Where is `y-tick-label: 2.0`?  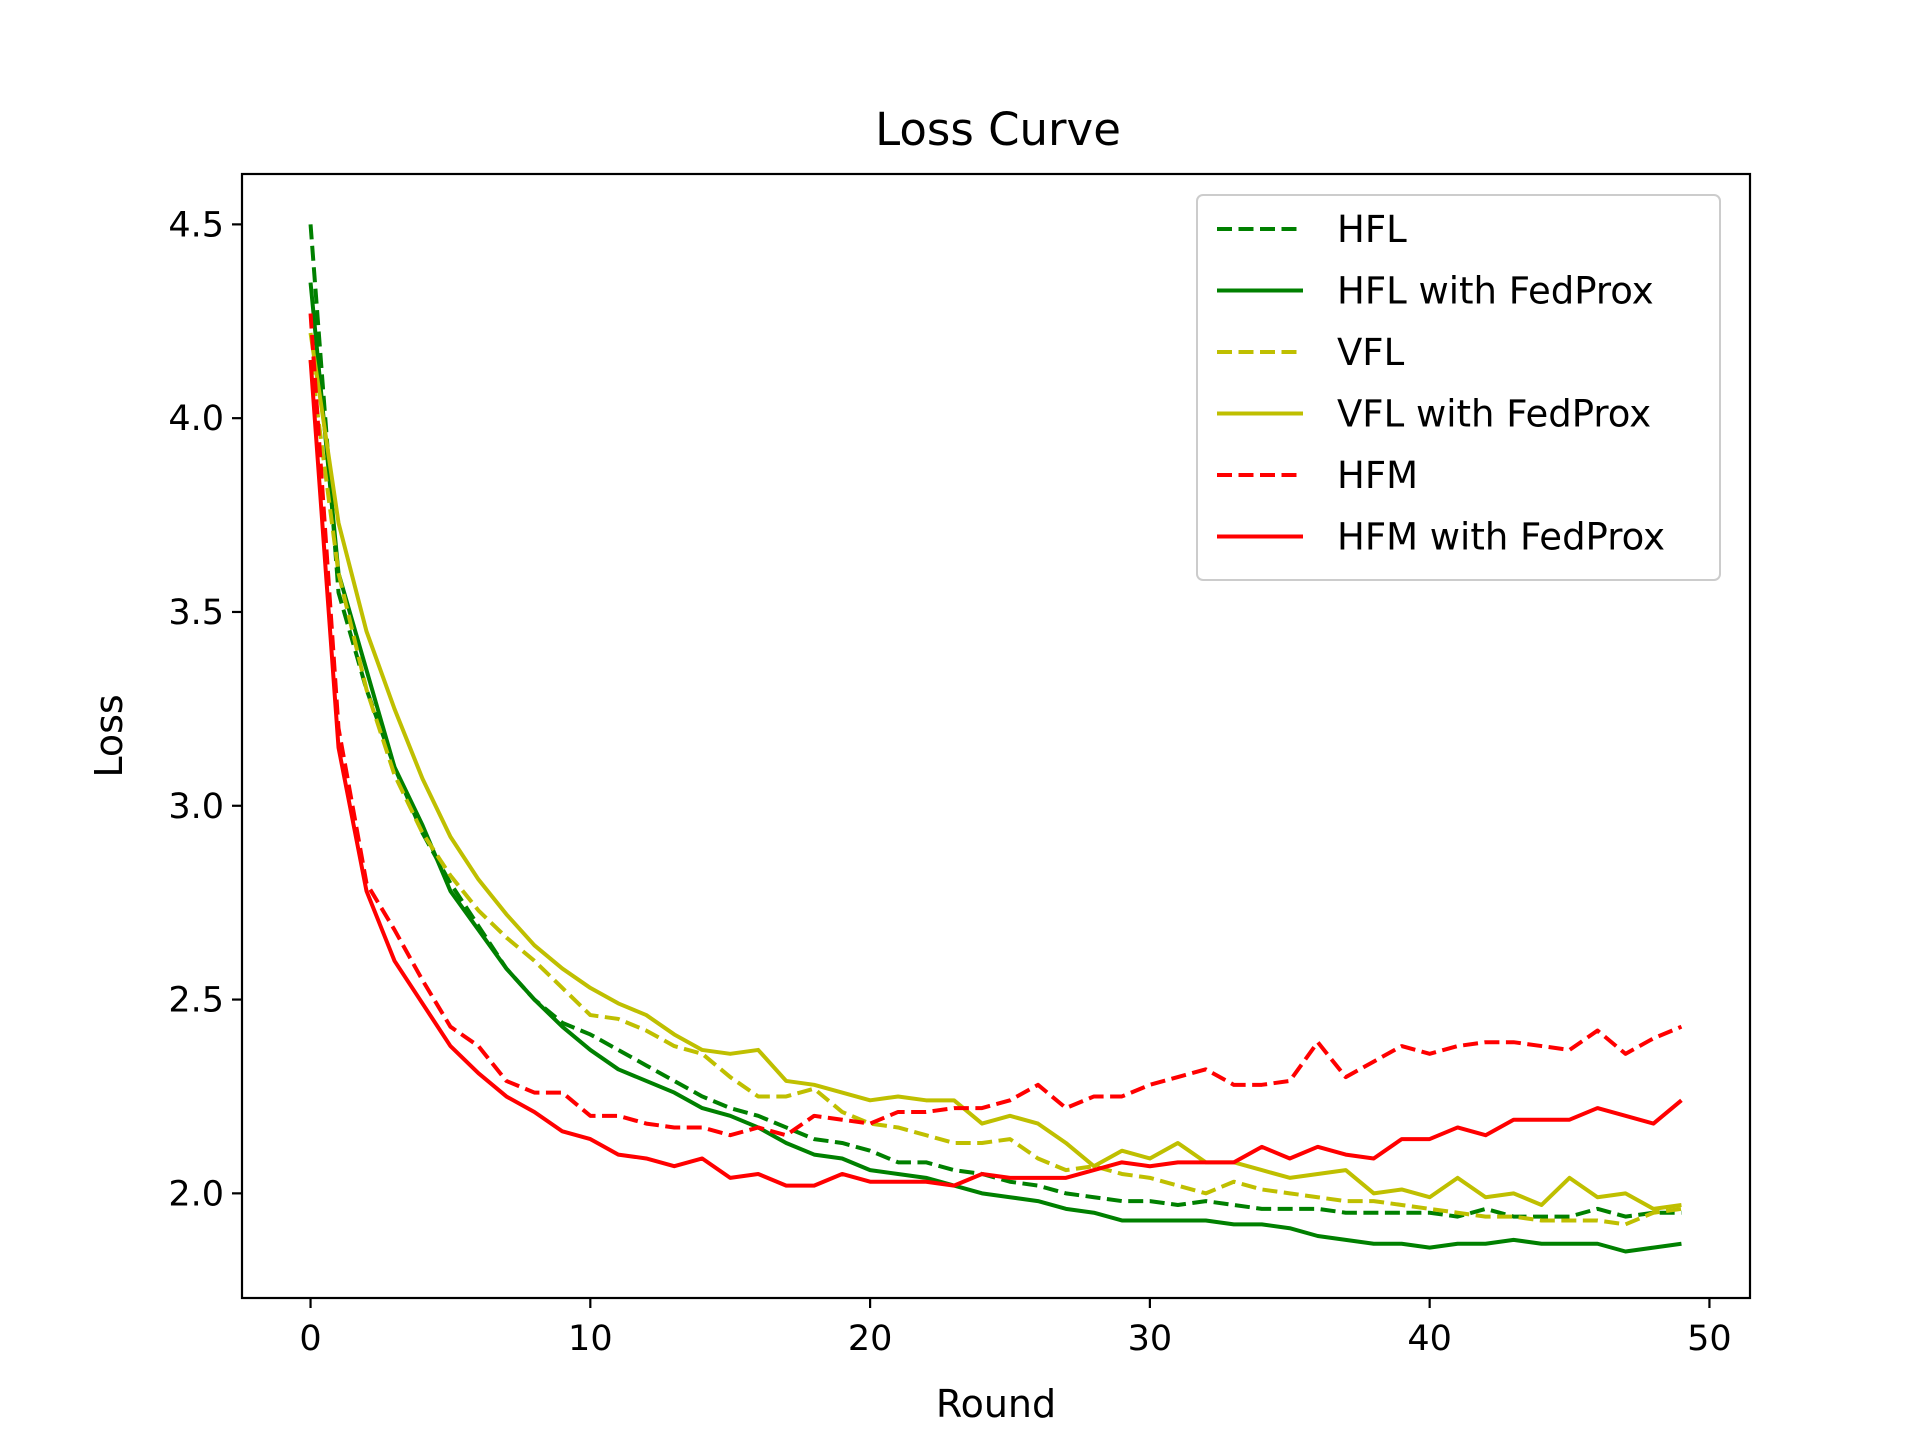 y-tick-label: 2.0 is located at coordinates (196, 1194).